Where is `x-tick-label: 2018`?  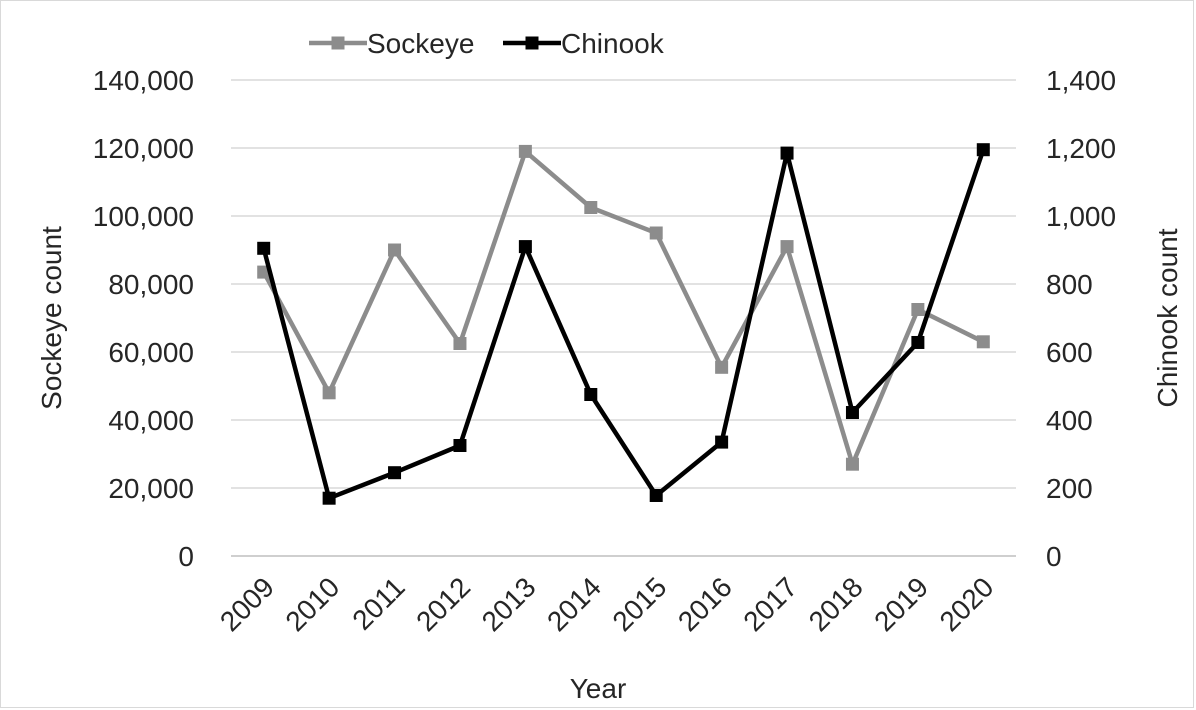
x-tick-label: 2018 is located at coordinates (836, 604).